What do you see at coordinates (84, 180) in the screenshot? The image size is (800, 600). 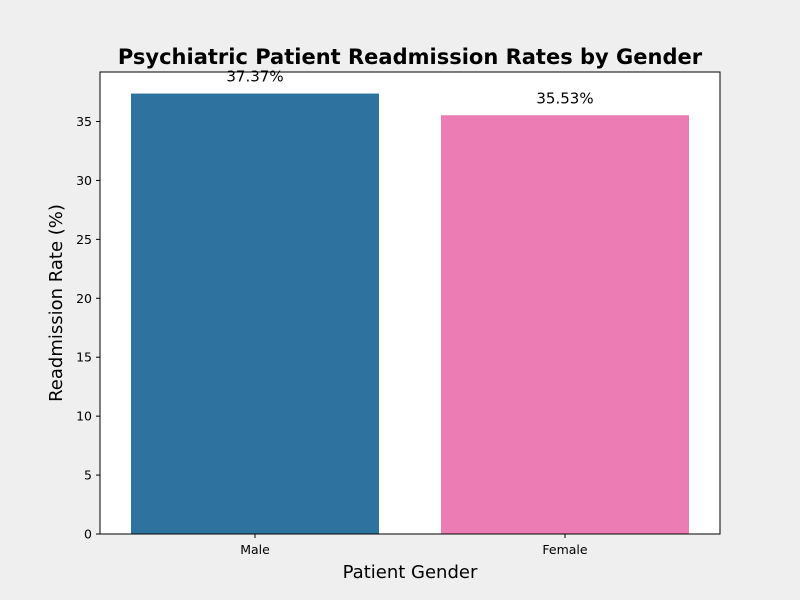 I see `y-tick-label: 30` at bounding box center [84, 180].